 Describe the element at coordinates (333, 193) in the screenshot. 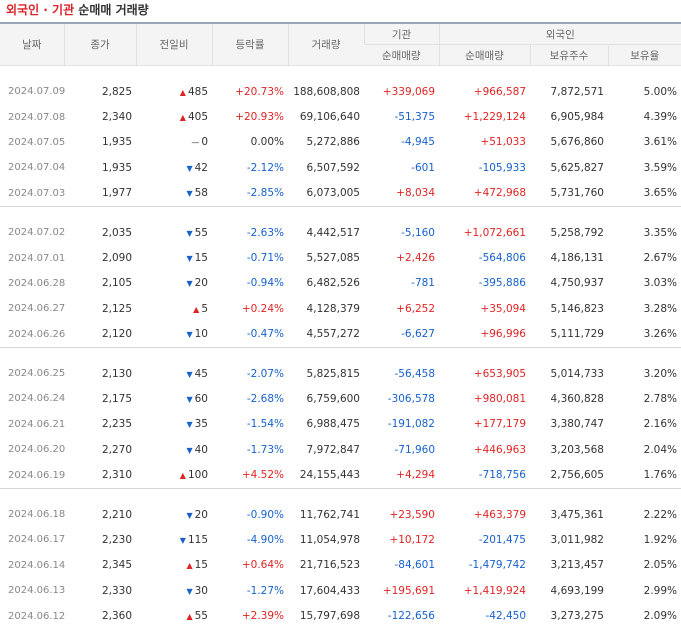

I see `volume-cell: 6,073,005` at that location.